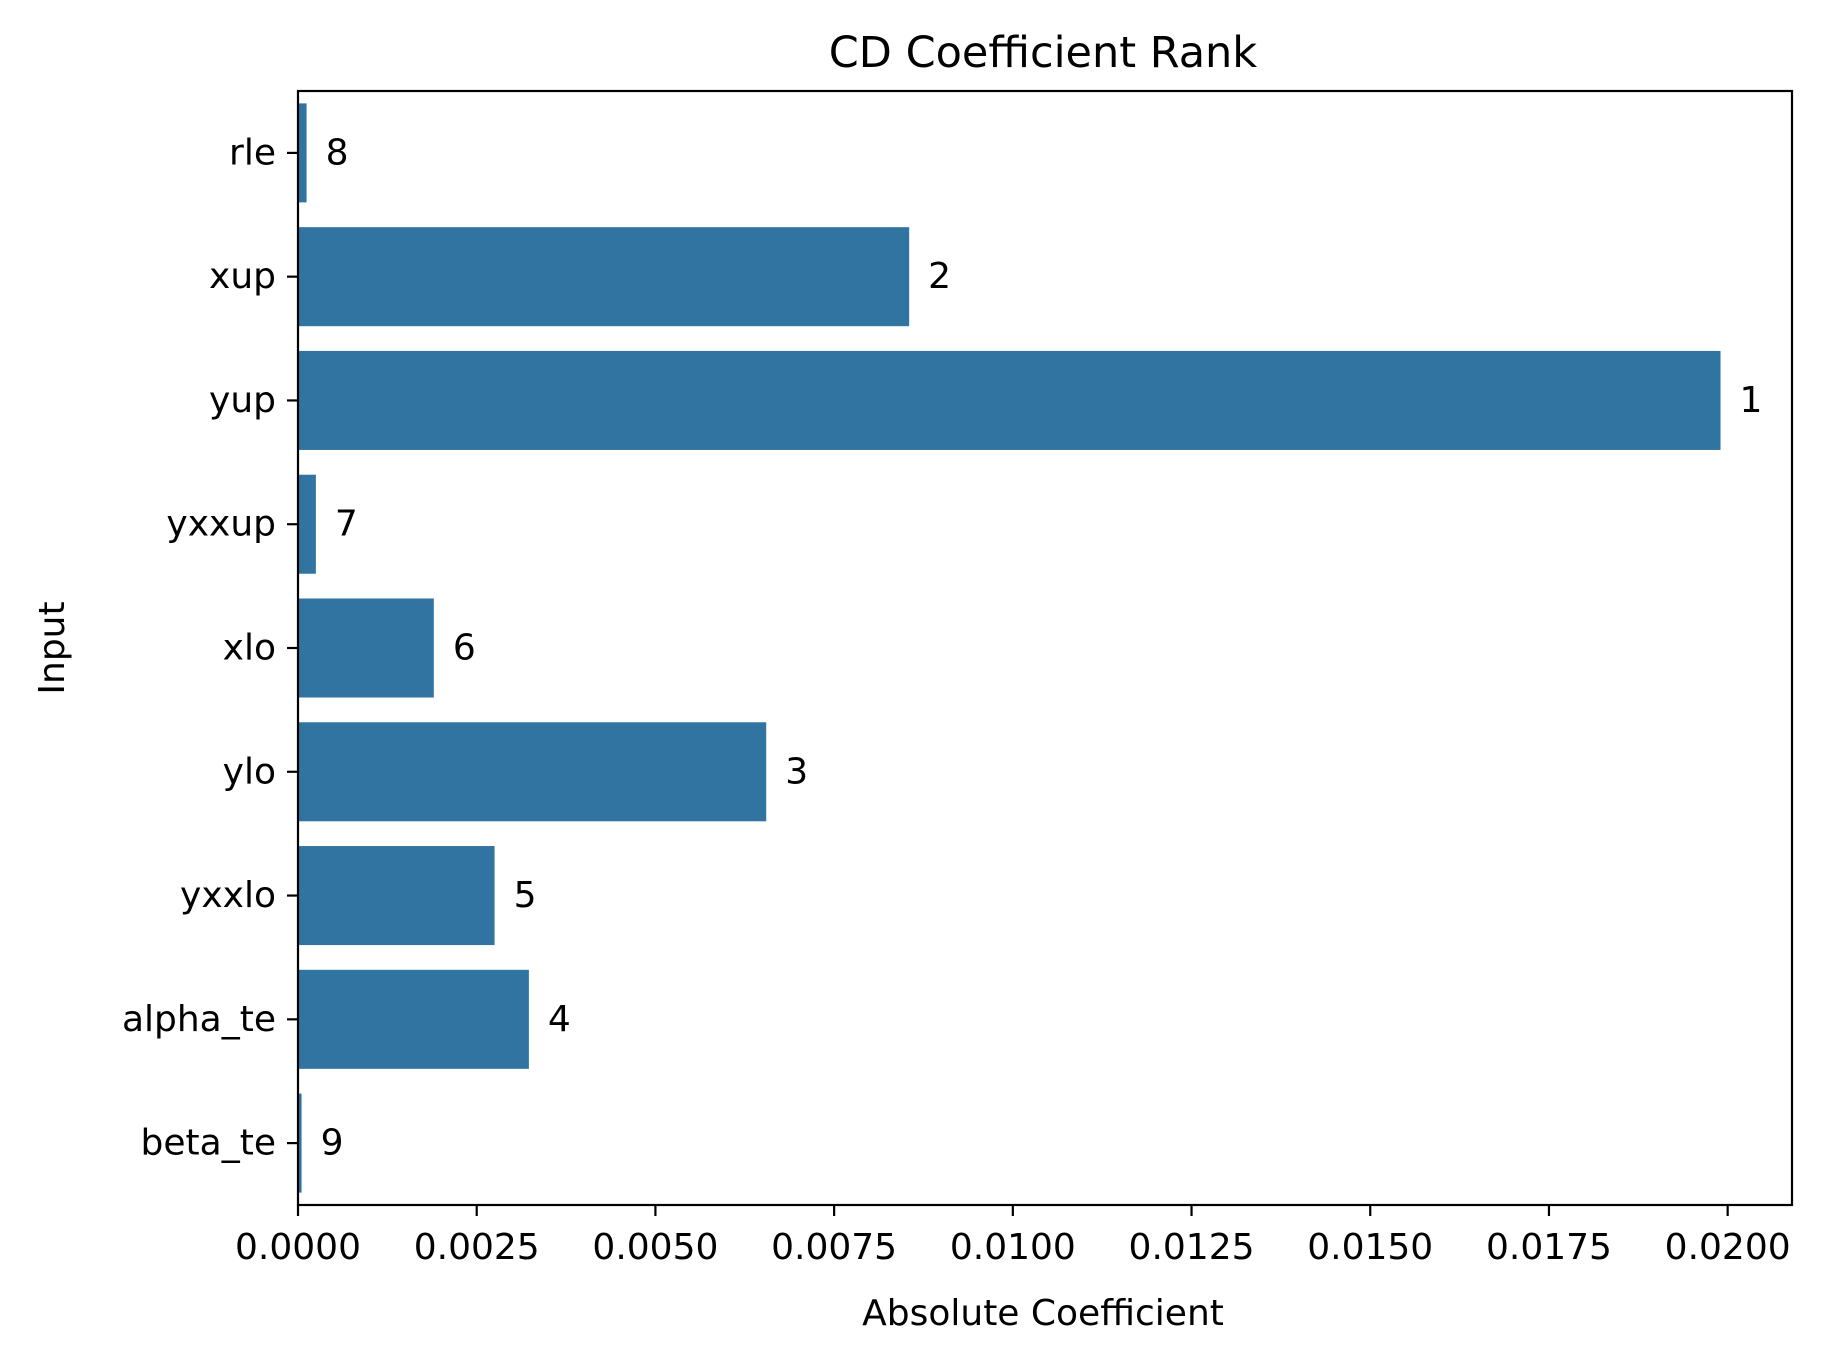 This screenshot has height=1361, width=1825. I want to click on bar-beta_te, so click(300, 1143).